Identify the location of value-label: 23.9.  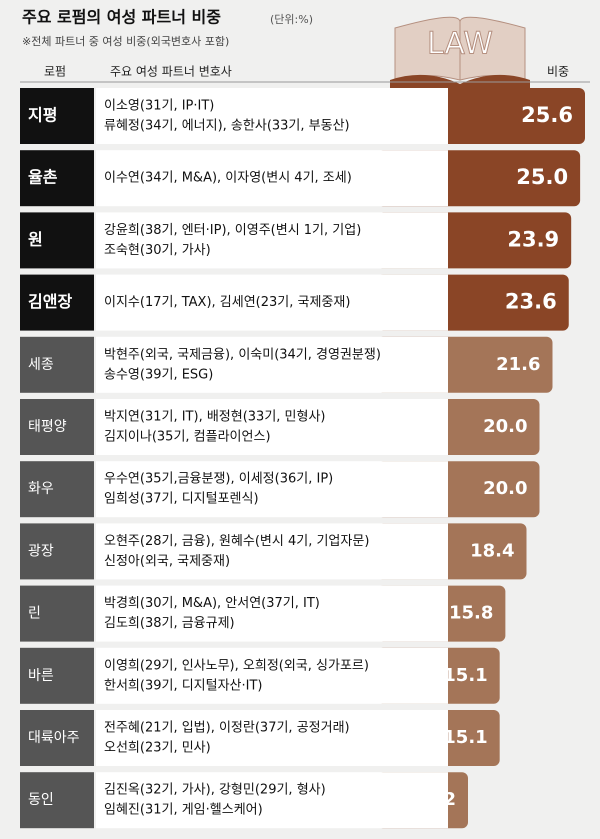
(533, 239).